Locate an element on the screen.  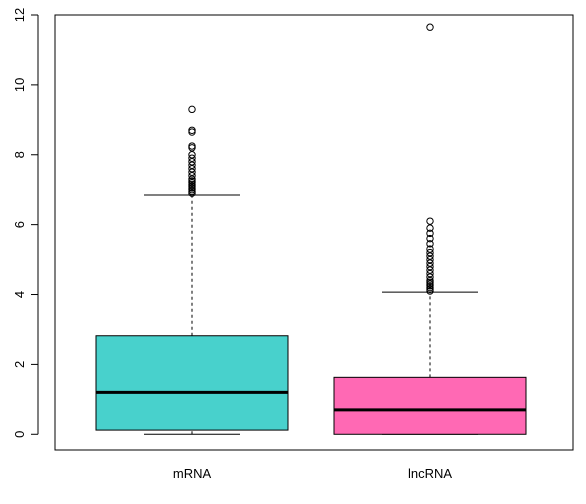
y-axis: 0 2 4 6 8 10 12 is located at coordinates (25, 223).